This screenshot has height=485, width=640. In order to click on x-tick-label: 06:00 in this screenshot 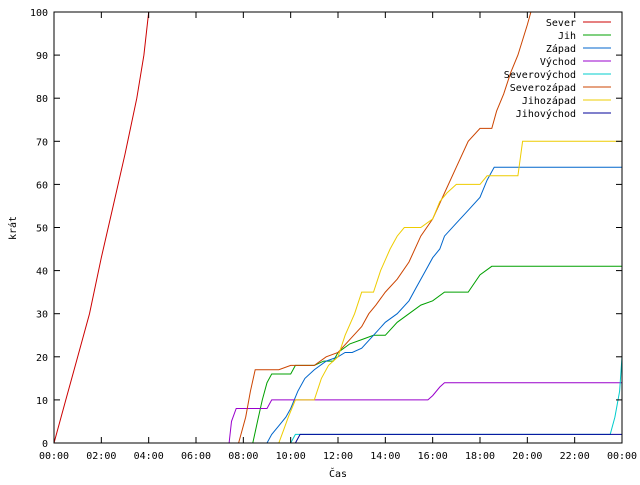, I will do `click(196, 456)`.